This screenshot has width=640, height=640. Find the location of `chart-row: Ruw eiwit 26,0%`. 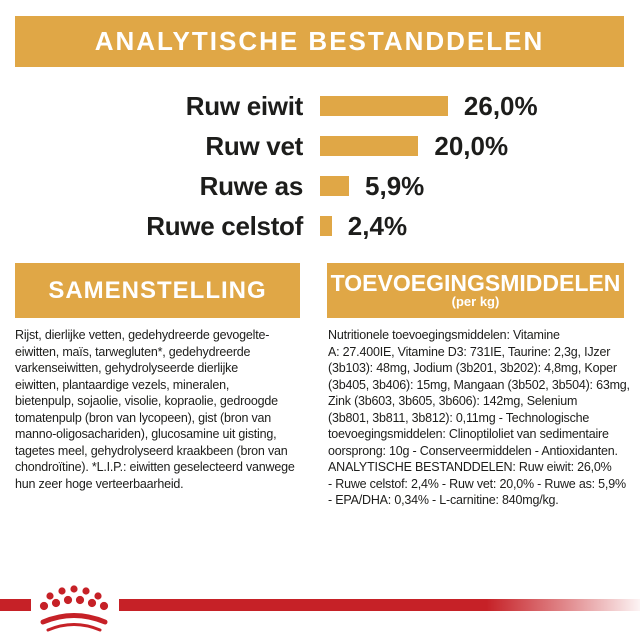

chart-row: Ruw eiwit 26,0% is located at coordinates (320, 106).